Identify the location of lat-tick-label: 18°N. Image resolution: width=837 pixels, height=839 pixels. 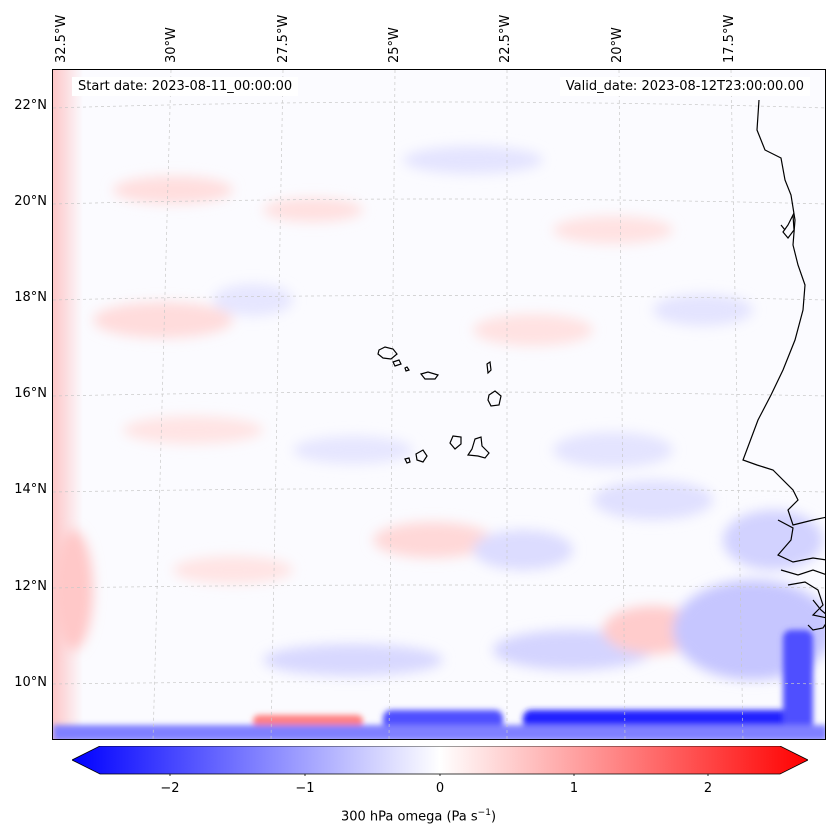
(30, 297).